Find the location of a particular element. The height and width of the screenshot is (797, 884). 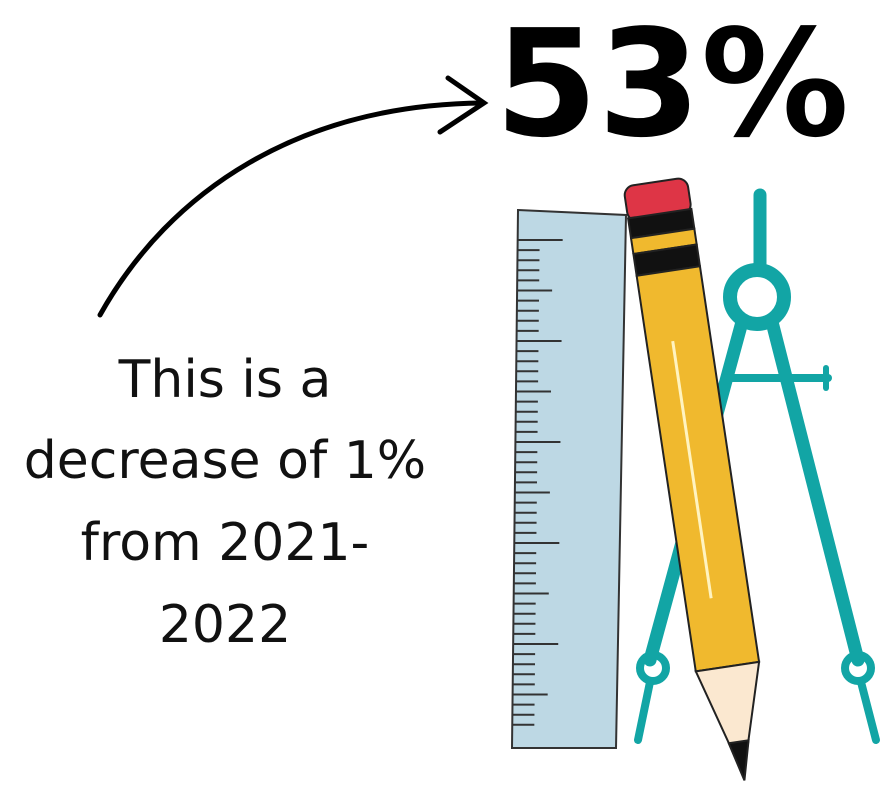

ruler is located at coordinates (569, 478).